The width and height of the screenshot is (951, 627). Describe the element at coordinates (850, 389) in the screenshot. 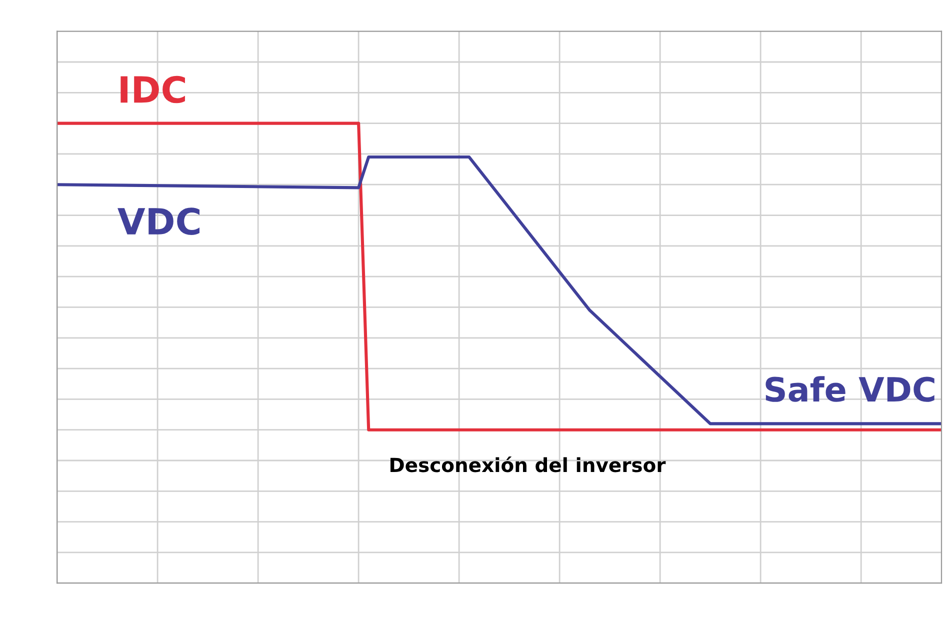

I see `annotation: Safe VDC` at that location.